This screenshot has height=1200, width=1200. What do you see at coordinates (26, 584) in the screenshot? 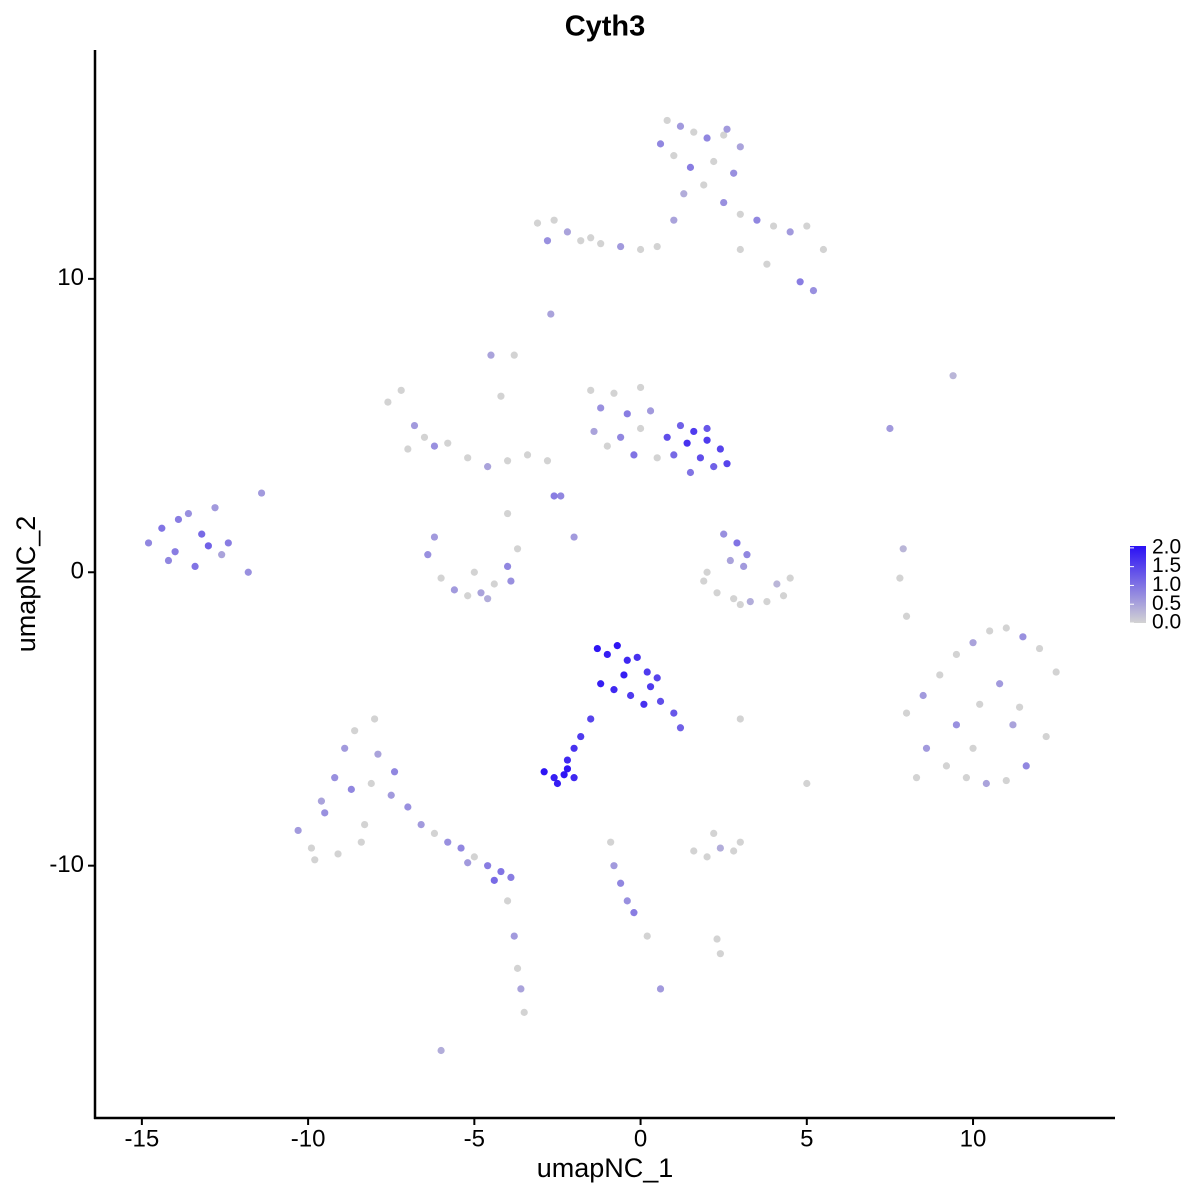
I see `y-axis-title: umapNC_2` at bounding box center [26, 584].